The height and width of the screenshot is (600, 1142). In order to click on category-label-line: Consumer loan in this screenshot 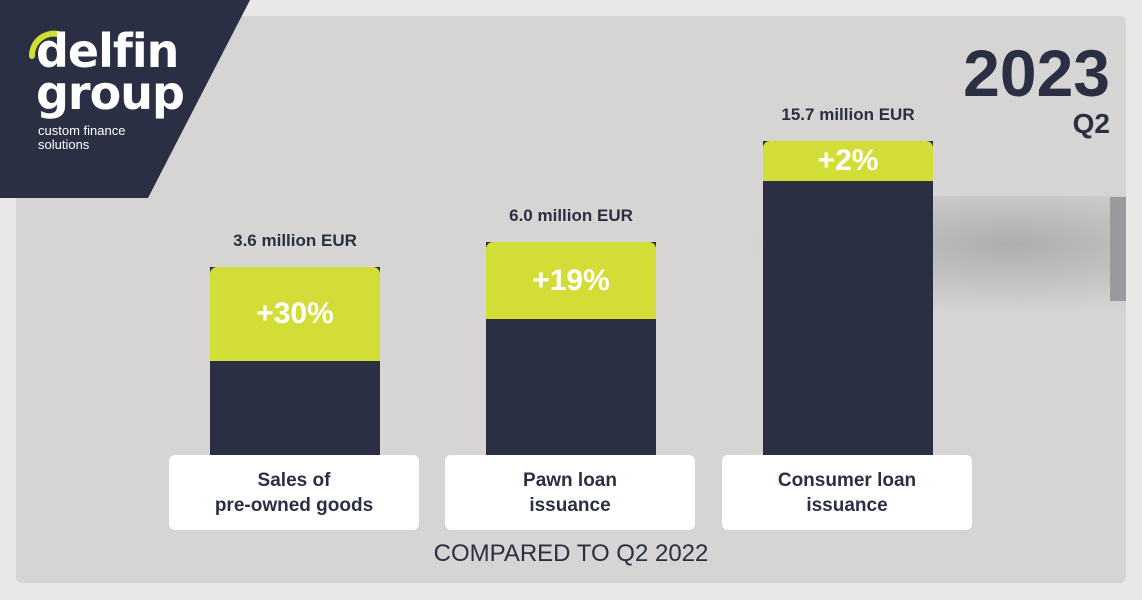, I will do `click(847, 480)`.